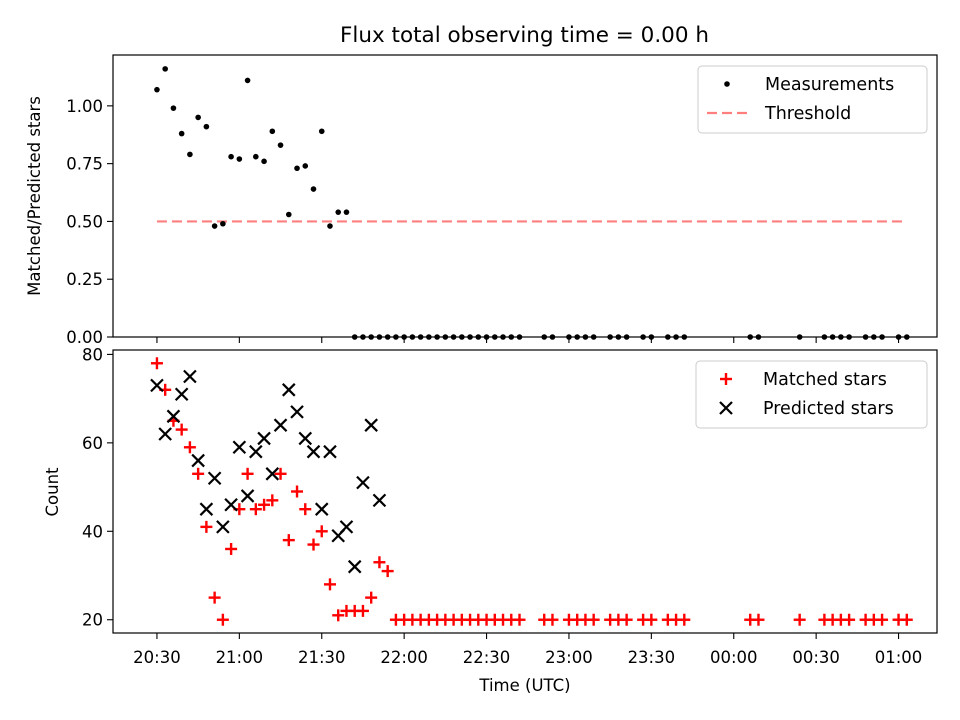  I want to click on top-legend-box, so click(812, 99).